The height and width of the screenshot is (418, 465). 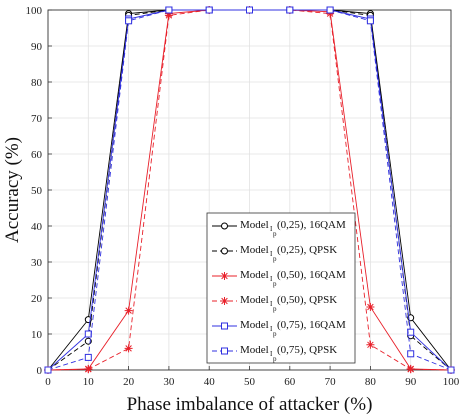 I want to click on y-axis-ticks: 0 10 20 30 40 50 60 70 80 90 100, so click(x=39, y=191).